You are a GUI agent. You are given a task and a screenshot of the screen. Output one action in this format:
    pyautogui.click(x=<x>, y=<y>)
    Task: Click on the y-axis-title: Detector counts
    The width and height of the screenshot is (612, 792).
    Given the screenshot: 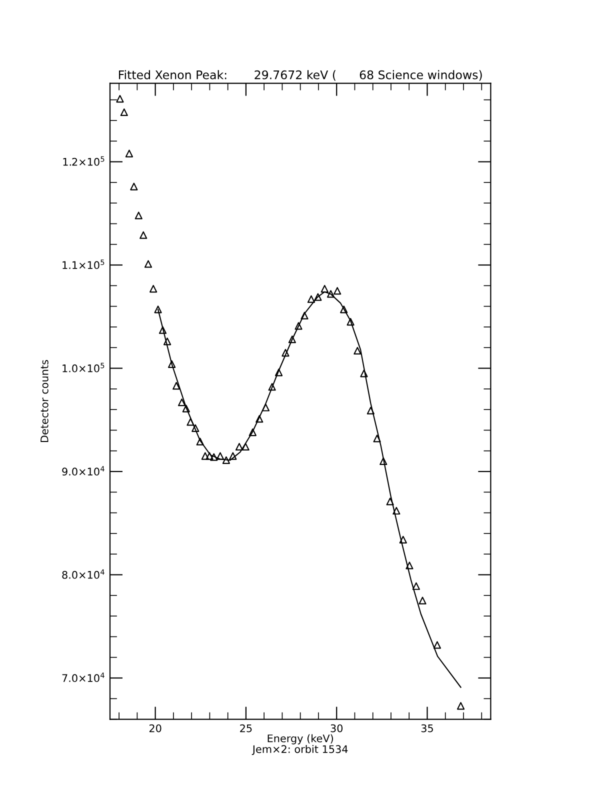 What is the action you would take?
    pyautogui.click(x=44, y=401)
    